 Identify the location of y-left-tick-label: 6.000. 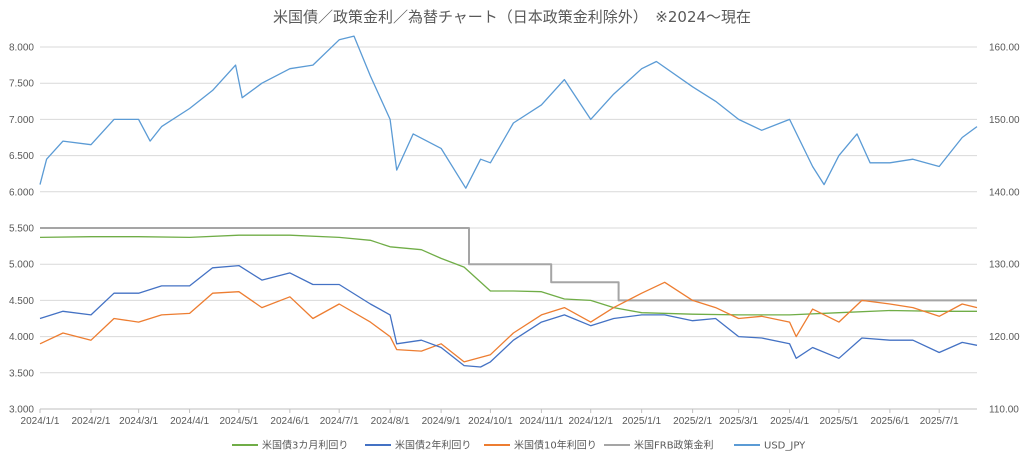
(21, 192).